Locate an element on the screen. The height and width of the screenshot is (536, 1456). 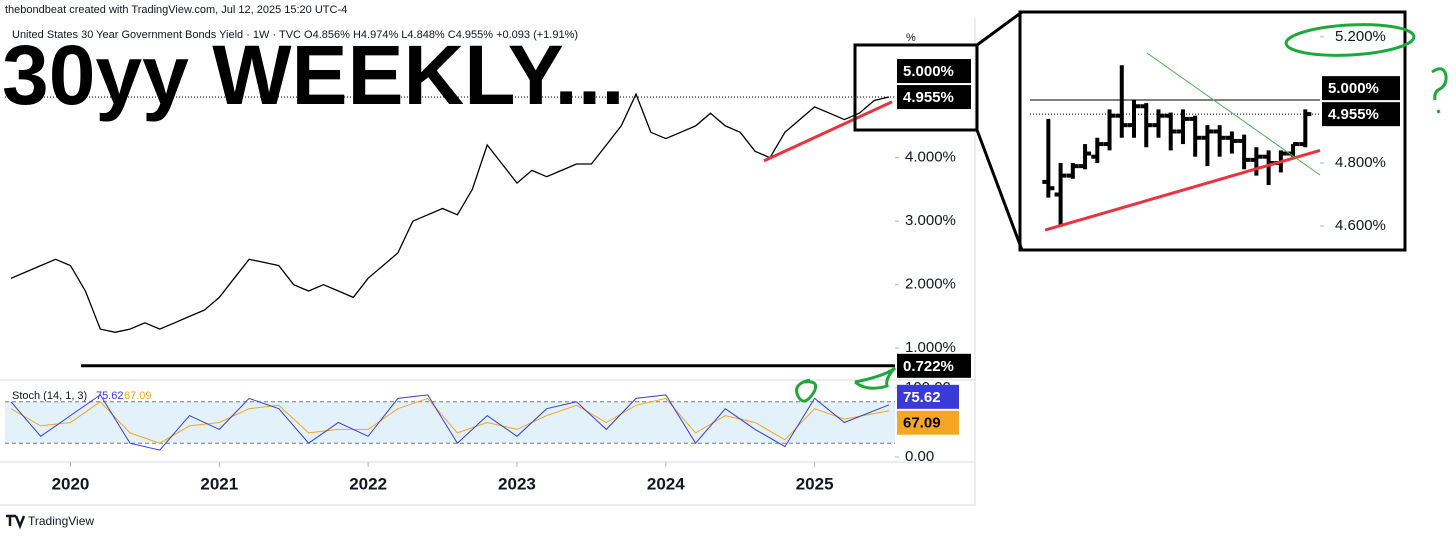
logo is located at coordinates (16, 522).